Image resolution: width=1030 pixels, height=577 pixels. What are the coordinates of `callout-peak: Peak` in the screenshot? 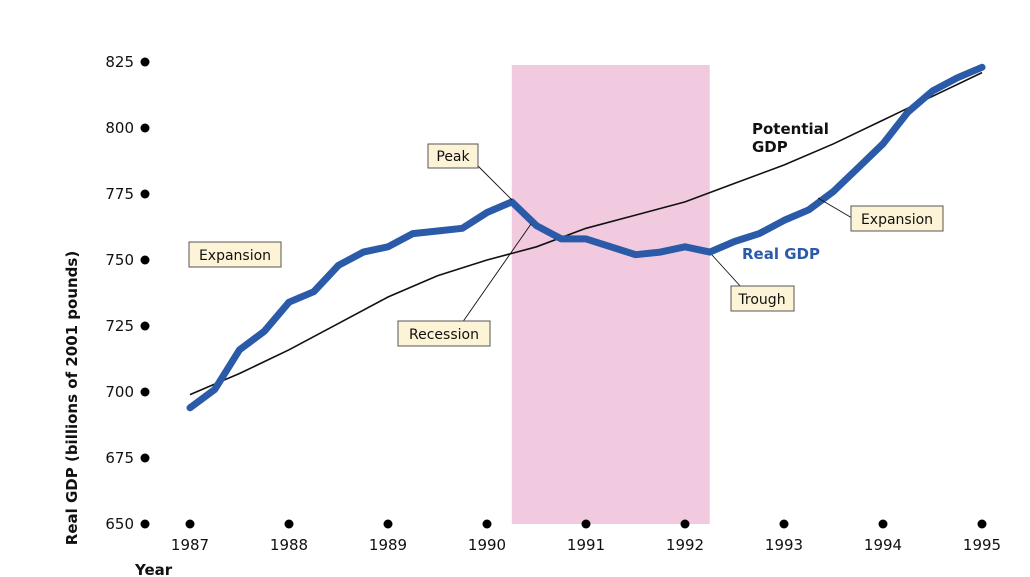 It's located at (453, 156).